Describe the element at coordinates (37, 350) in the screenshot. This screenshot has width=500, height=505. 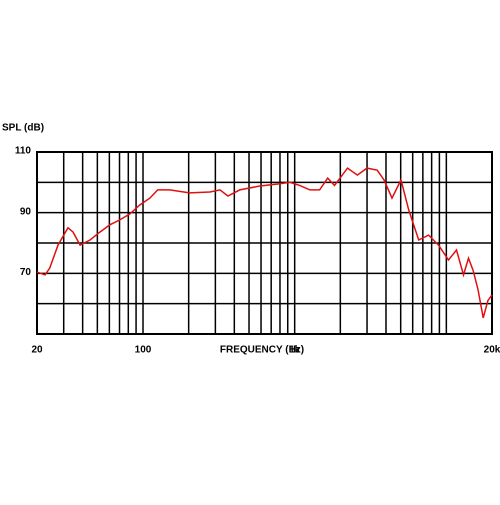
I see `x-tick-label: 20` at that location.